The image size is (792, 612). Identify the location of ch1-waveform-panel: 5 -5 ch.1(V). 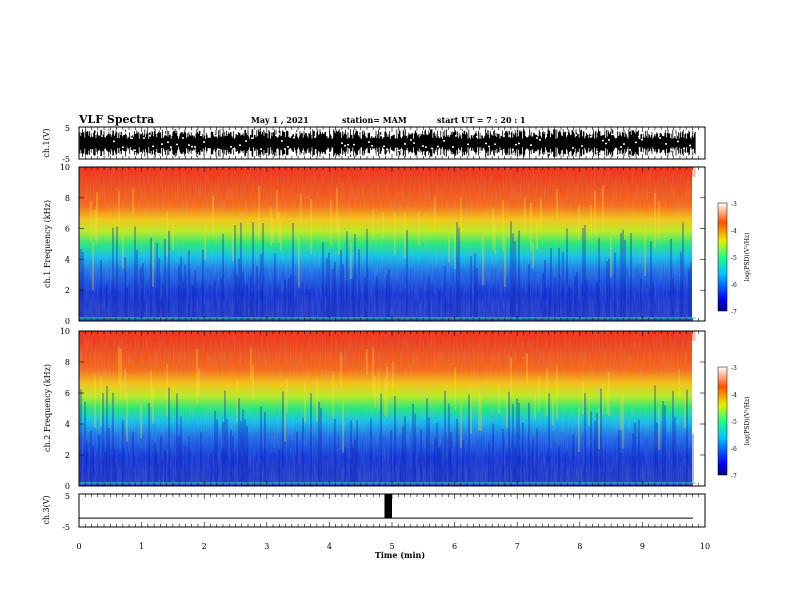
(374, 144).